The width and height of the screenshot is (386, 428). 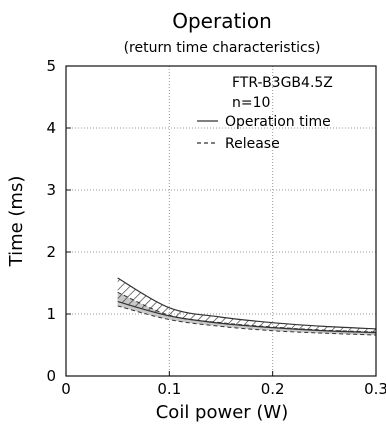 I want to click on release-lower-line, so click(x=247, y=320).